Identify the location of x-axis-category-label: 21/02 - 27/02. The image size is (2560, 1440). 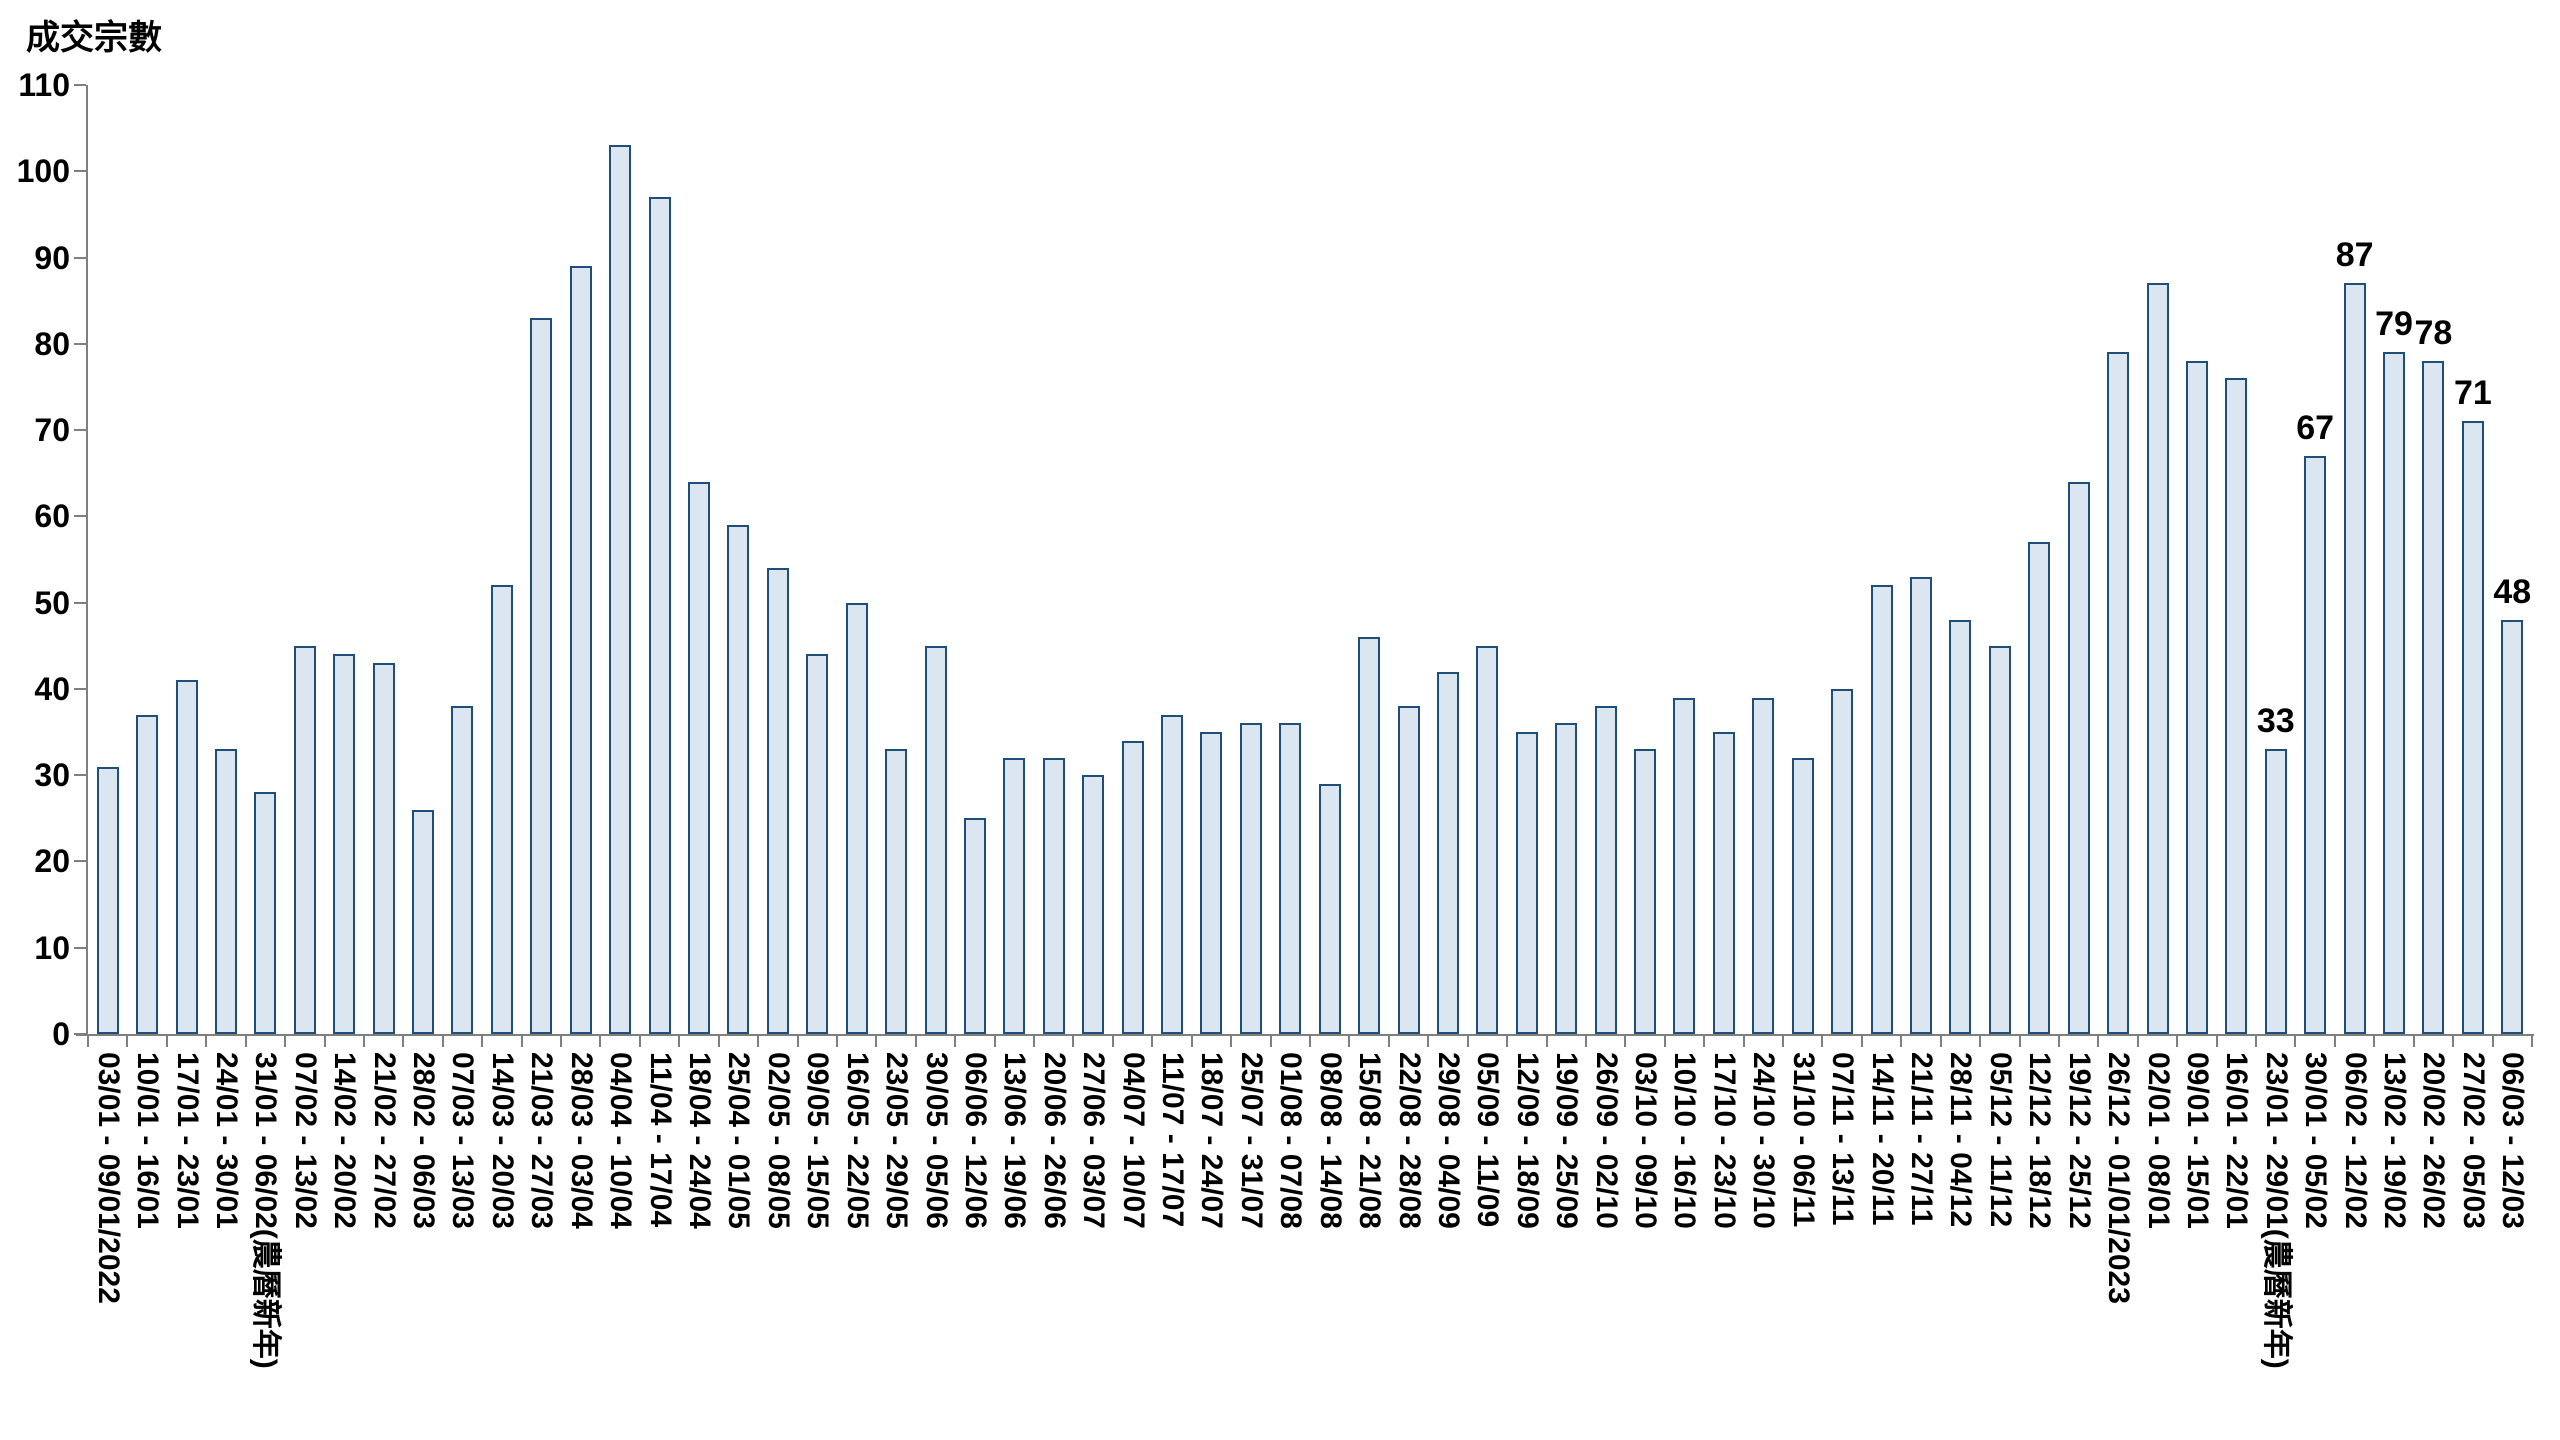
(384, 1140).